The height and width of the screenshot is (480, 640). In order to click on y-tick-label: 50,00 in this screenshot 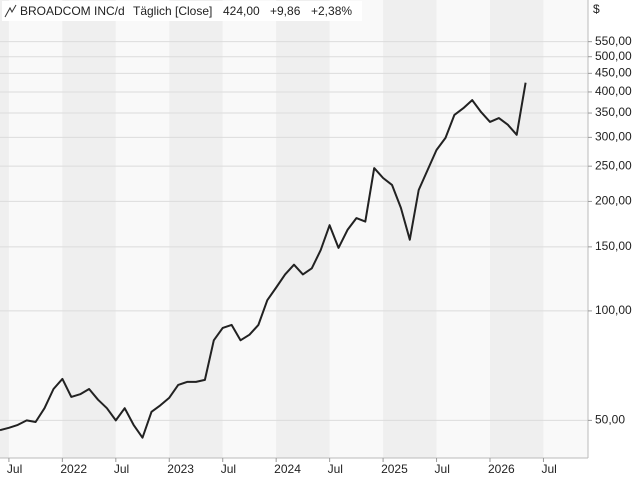, I will do `click(610, 420)`.